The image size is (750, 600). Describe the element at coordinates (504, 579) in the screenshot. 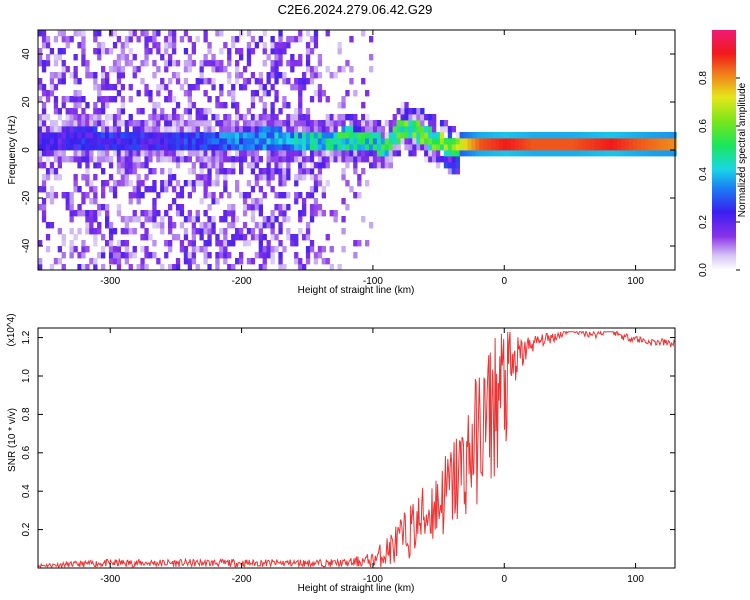

I see `snr-x-tick-label: 0` at that location.